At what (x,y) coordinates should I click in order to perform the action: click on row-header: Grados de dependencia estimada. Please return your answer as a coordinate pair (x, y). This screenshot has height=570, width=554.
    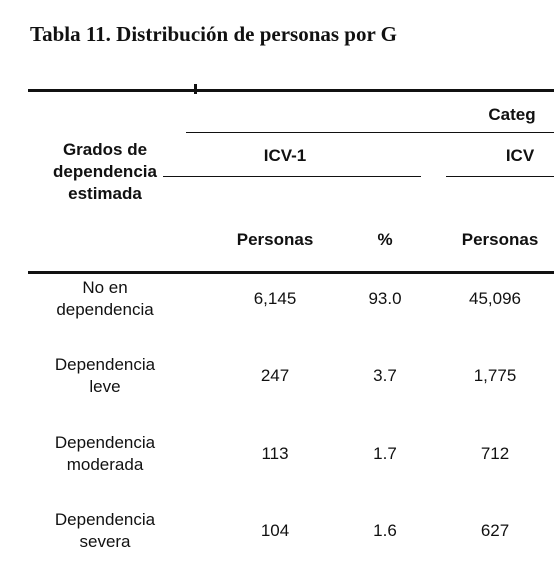
    Looking at the image, I should click on (105, 171).